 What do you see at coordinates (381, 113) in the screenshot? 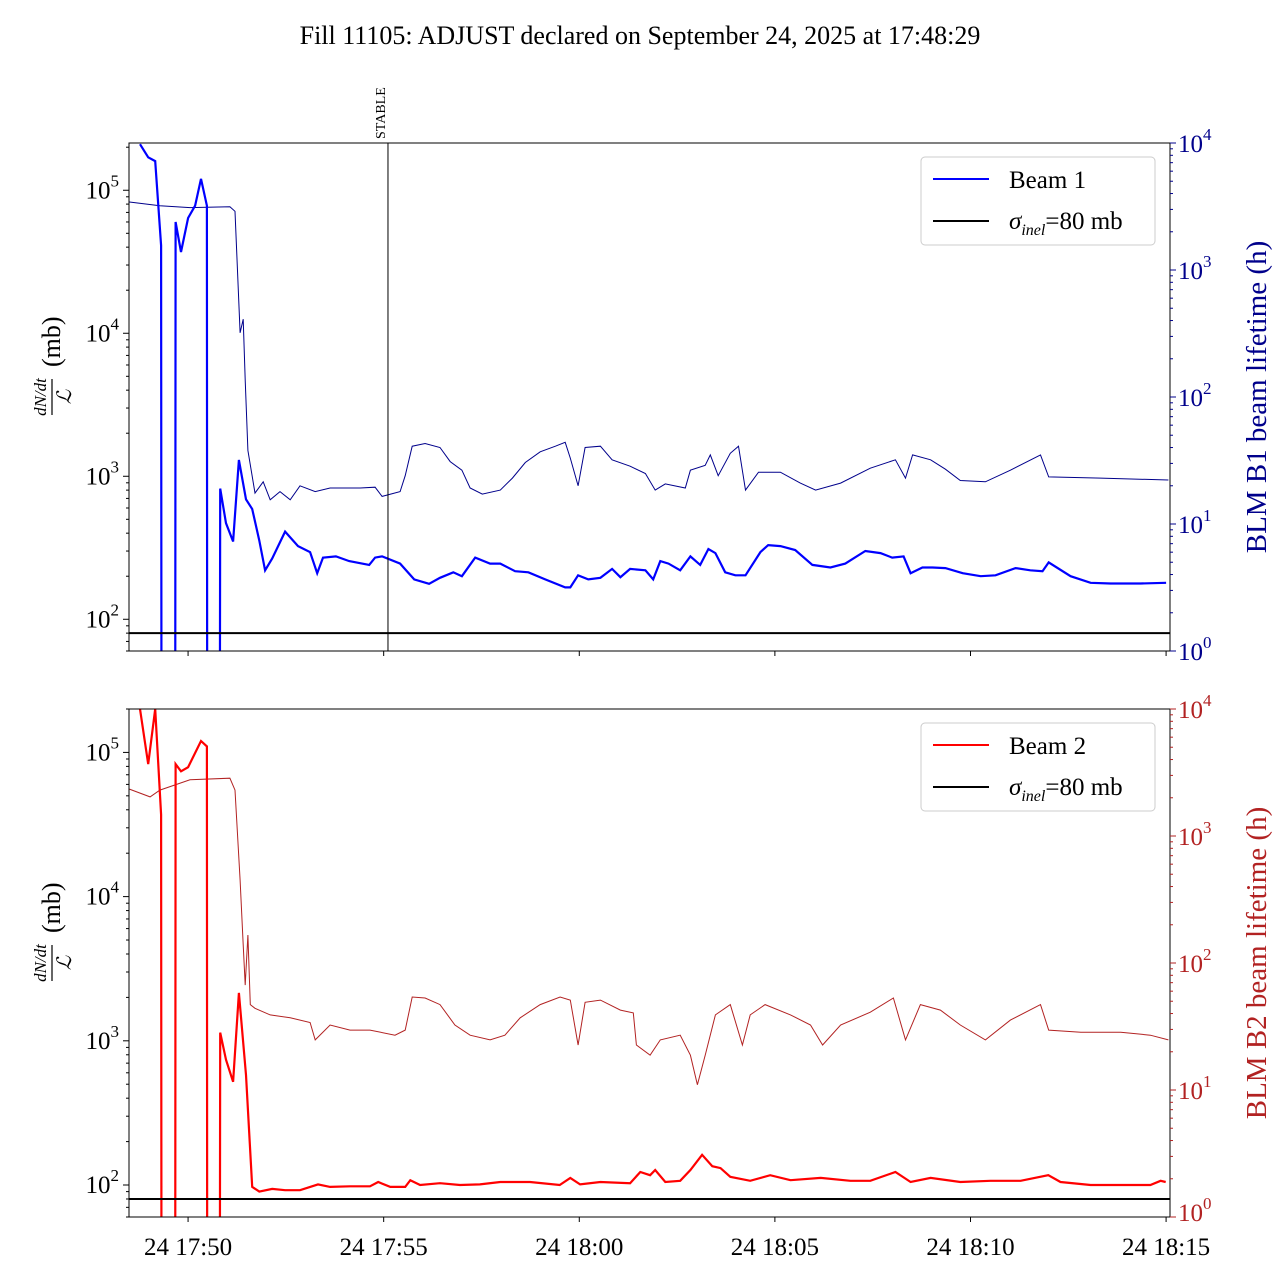
I see `stable-marker-label: STABLE` at bounding box center [381, 113].